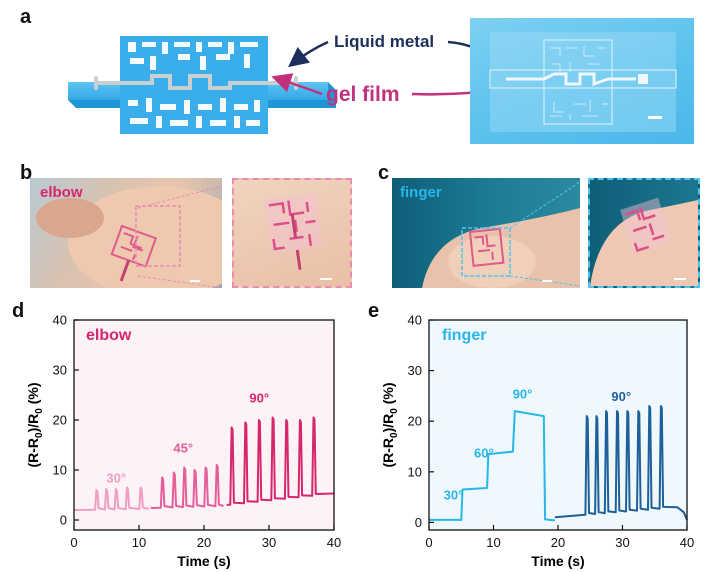 The height and width of the screenshot is (572, 716). Describe the element at coordinates (292, 233) in the screenshot. I see `elbow-zoom-photo` at that location.